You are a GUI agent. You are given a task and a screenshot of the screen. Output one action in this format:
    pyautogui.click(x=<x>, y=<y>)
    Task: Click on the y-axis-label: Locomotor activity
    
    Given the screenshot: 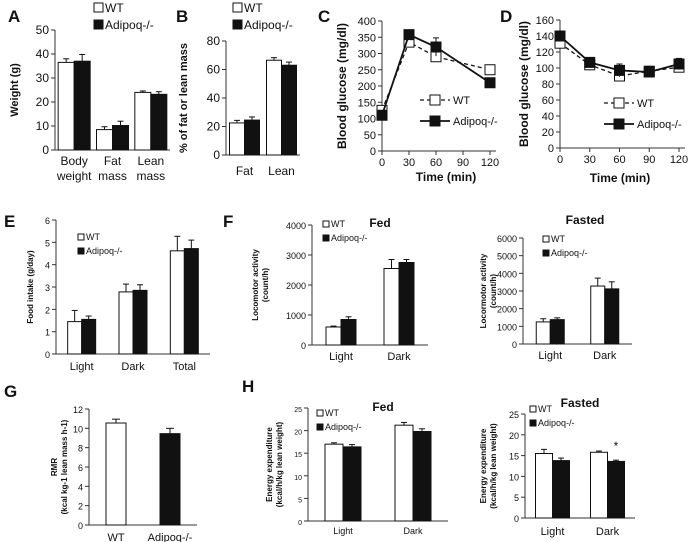 What is the action you would take?
    pyautogui.click(x=255, y=285)
    